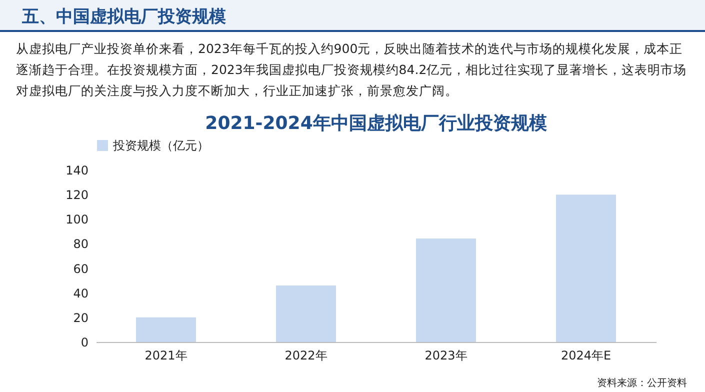 This screenshot has height=392, width=705. What do you see at coordinates (124, 17) in the screenshot?
I see `text: 五、中国虚拟电厂投资规模` at bounding box center [124, 17].